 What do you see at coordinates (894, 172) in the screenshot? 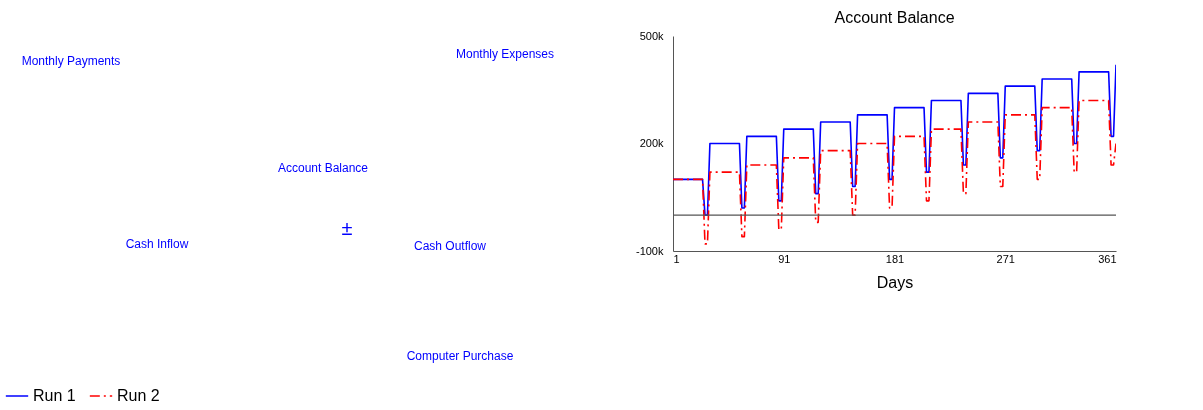
I see `line-series` at bounding box center [894, 172].